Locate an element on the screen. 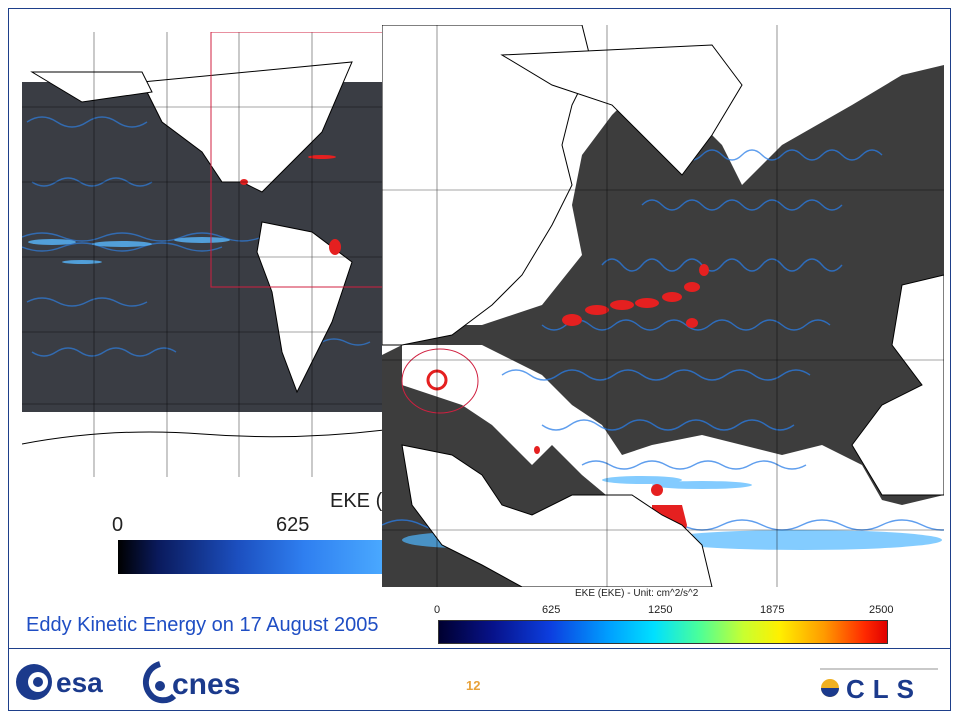 The height and width of the screenshot is (720, 960). cls-logo: CLS is located at coordinates (871, 689).